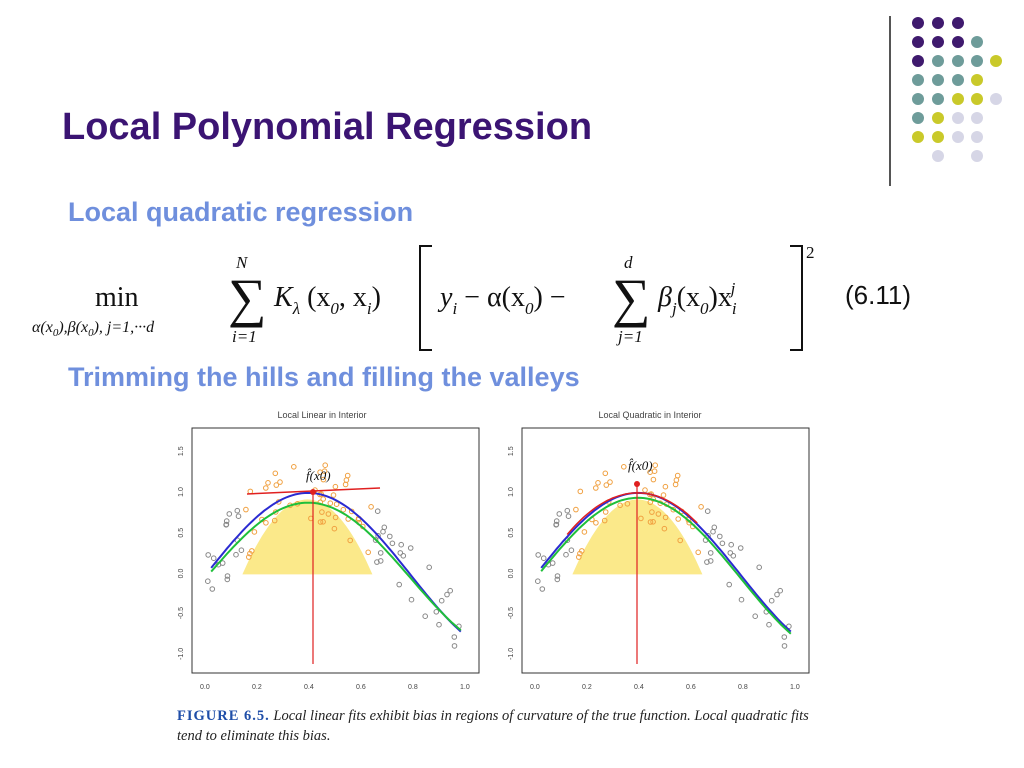 Image resolution: width=1024 pixels, height=768 pixels. I want to click on equation-sum-outer: ∑, so click(247, 298).